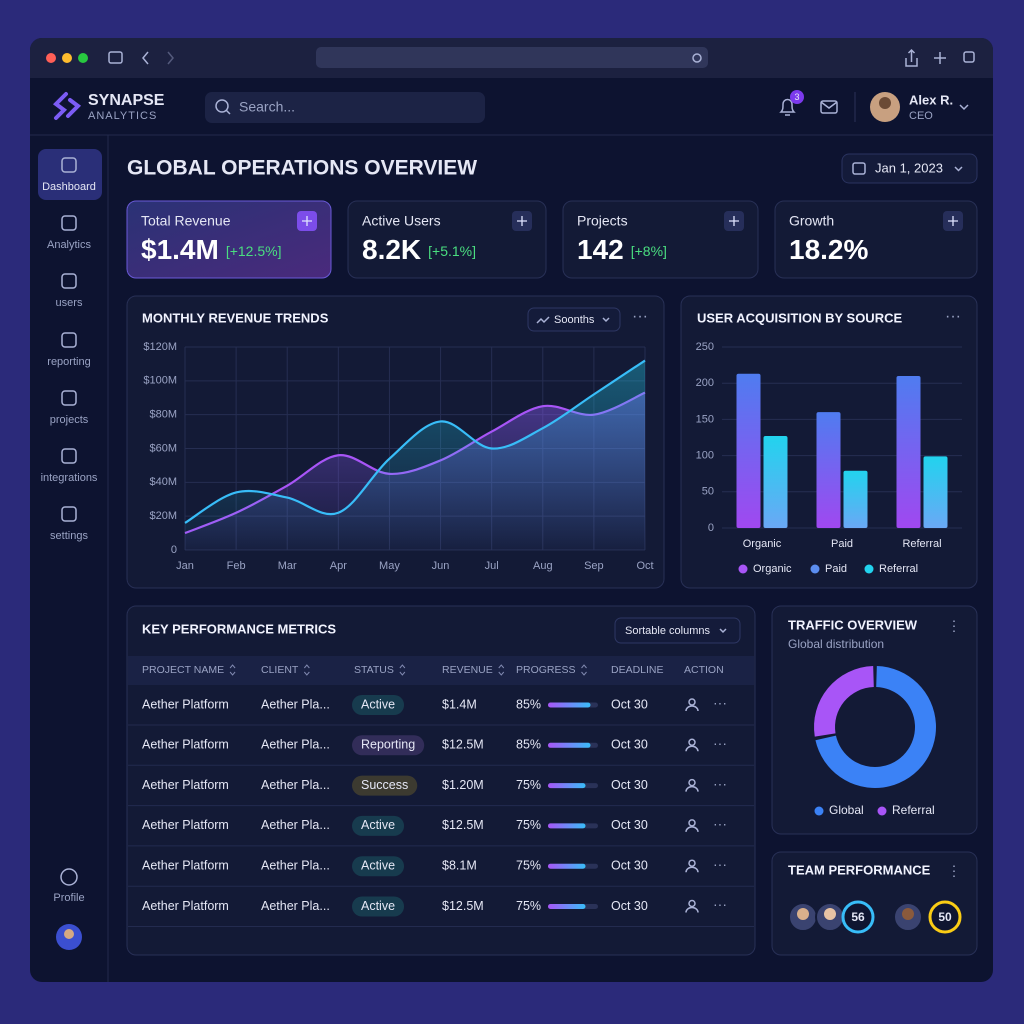  I want to click on url-bar, so click(512, 57).